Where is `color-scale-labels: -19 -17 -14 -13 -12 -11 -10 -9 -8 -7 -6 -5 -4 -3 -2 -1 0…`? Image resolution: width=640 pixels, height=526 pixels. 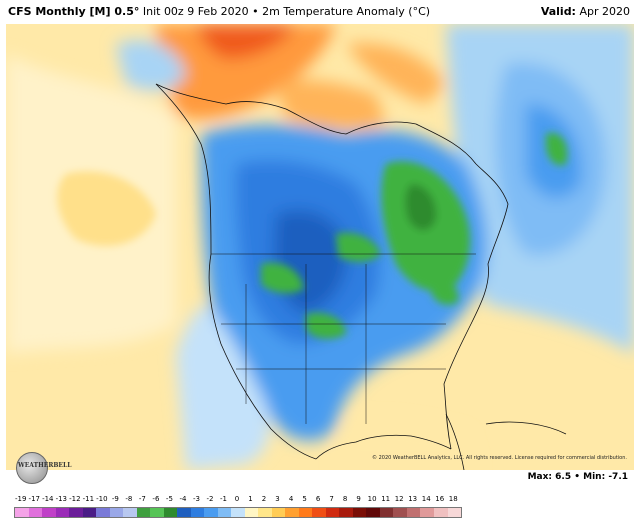
color-scale-labels: -19 -17 -14 -13 -12 -11 -10 -9 -8 -7 -6 -5 -4 -3 -2 -1 0… is located at coordinates (237, 500).